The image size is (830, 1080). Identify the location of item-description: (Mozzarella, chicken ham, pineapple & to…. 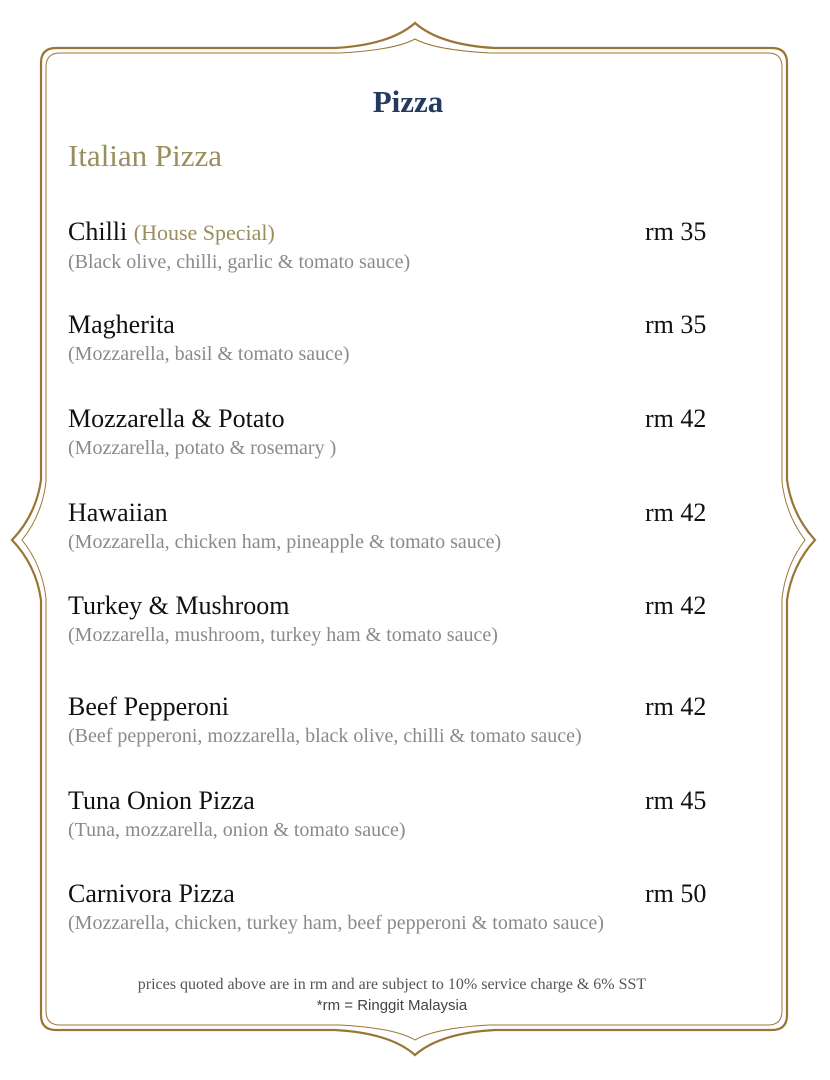
(285, 542).